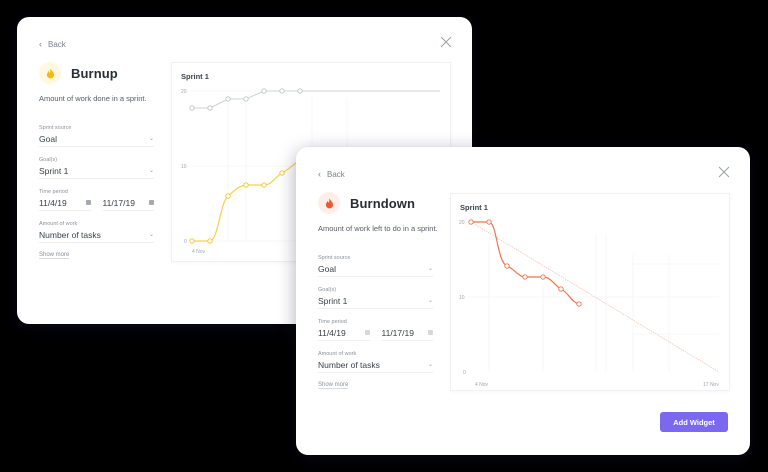  Describe the element at coordinates (589, 303) in the screenshot. I see `burndown-plot: 20 10 0 4 Nov 17 Nov` at that location.